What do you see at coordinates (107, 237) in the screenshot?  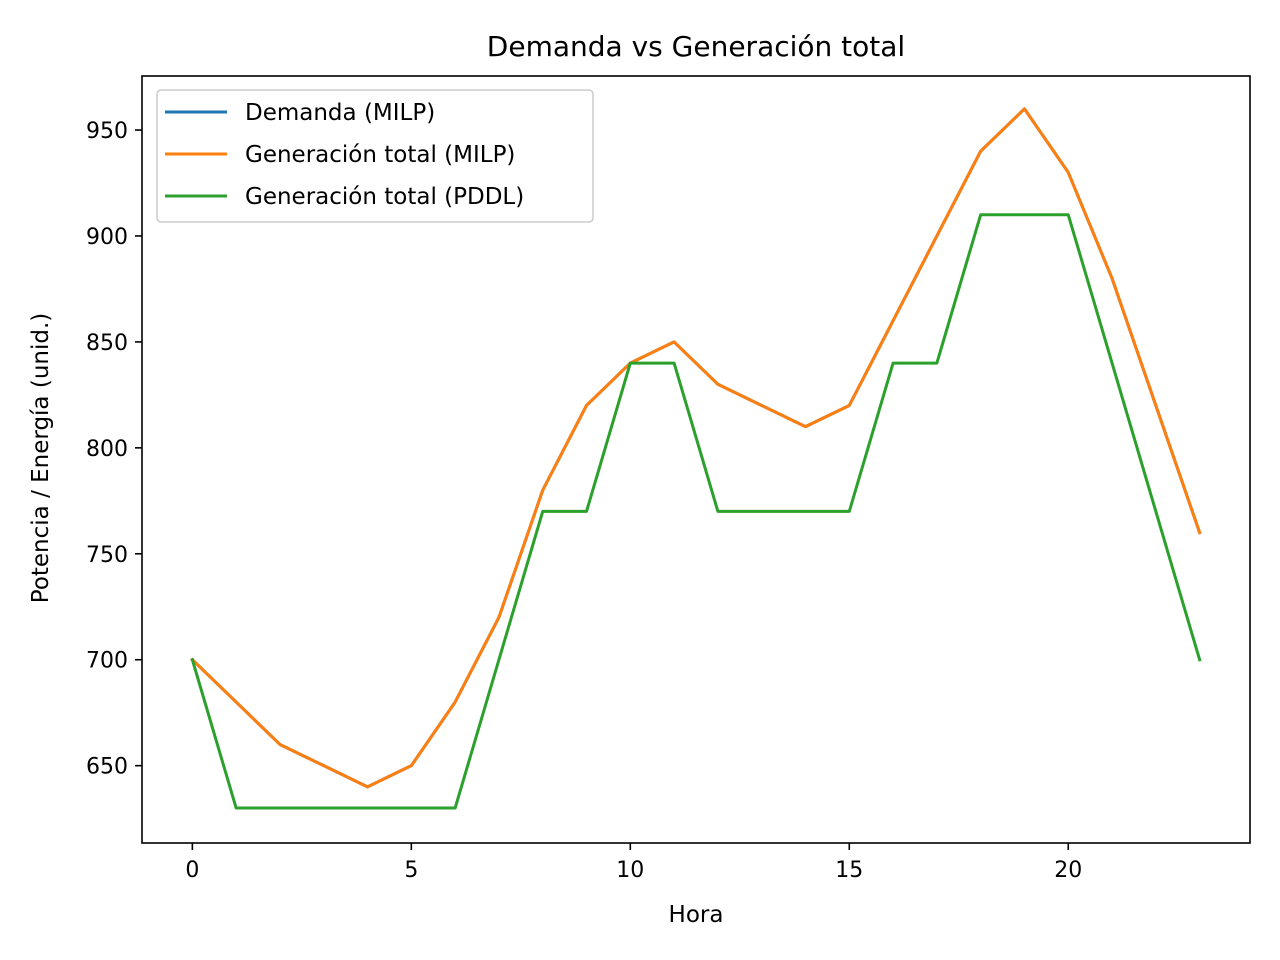 I see `y-tick-label: 900` at bounding box center [107, 237].